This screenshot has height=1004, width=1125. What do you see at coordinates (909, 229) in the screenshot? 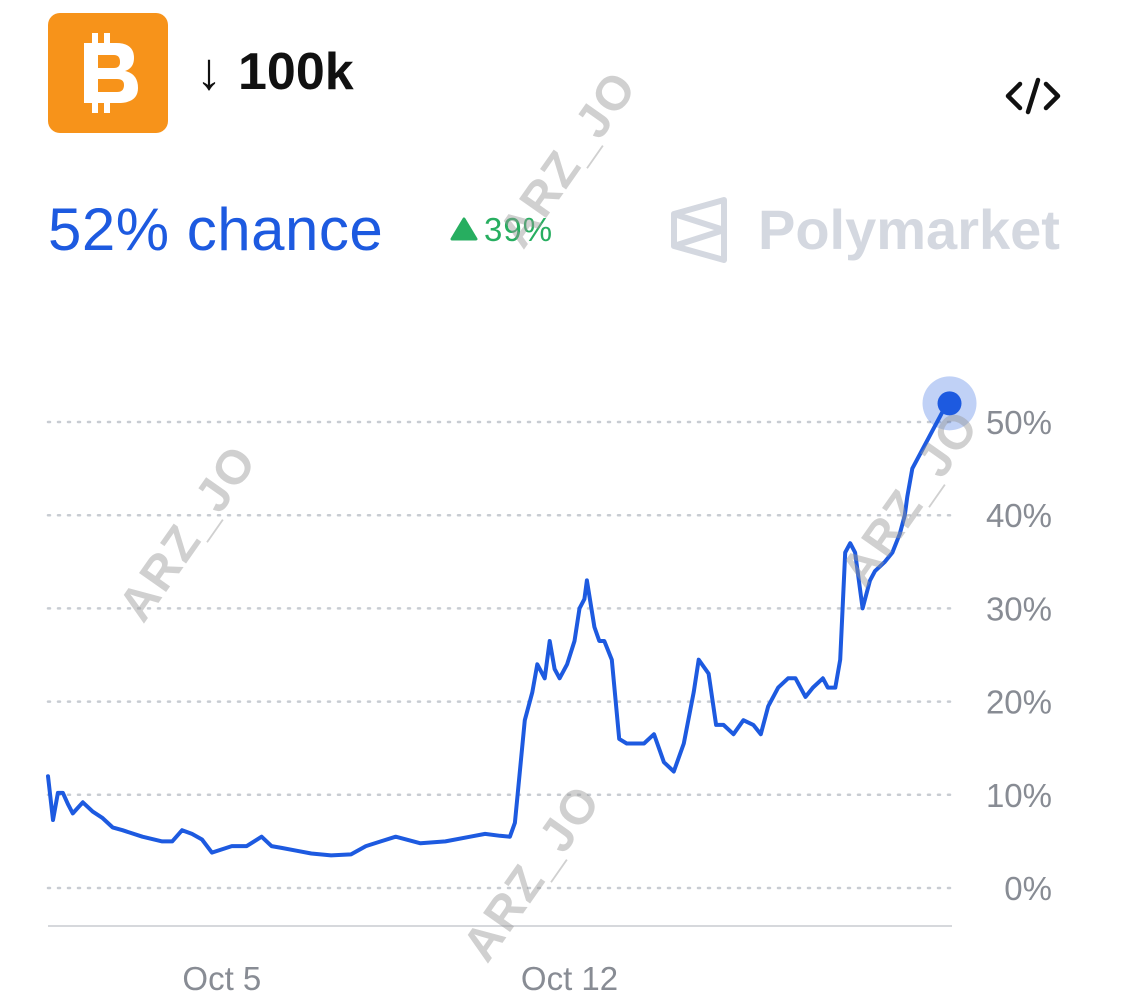
I see `brand-name: Polymarket` at bounding box center [909, 229].